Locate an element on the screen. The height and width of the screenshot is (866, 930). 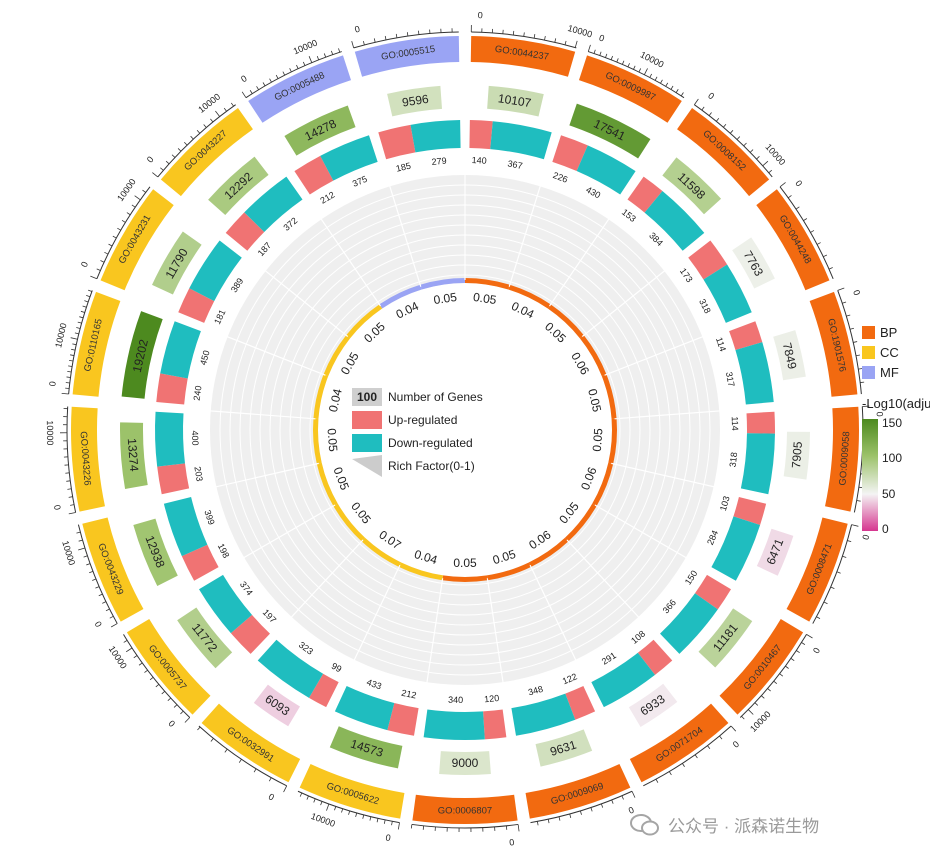
gradient-tick-50: 50 is located at coordinates (888, 494).